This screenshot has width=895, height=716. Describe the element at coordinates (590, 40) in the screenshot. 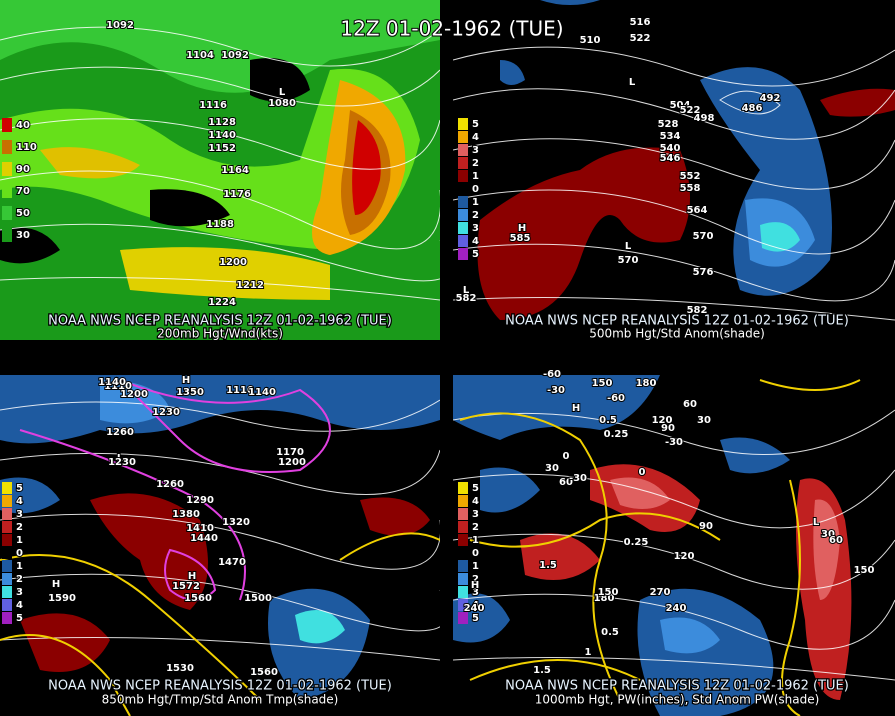

I see `contour-label: 510` at that location.